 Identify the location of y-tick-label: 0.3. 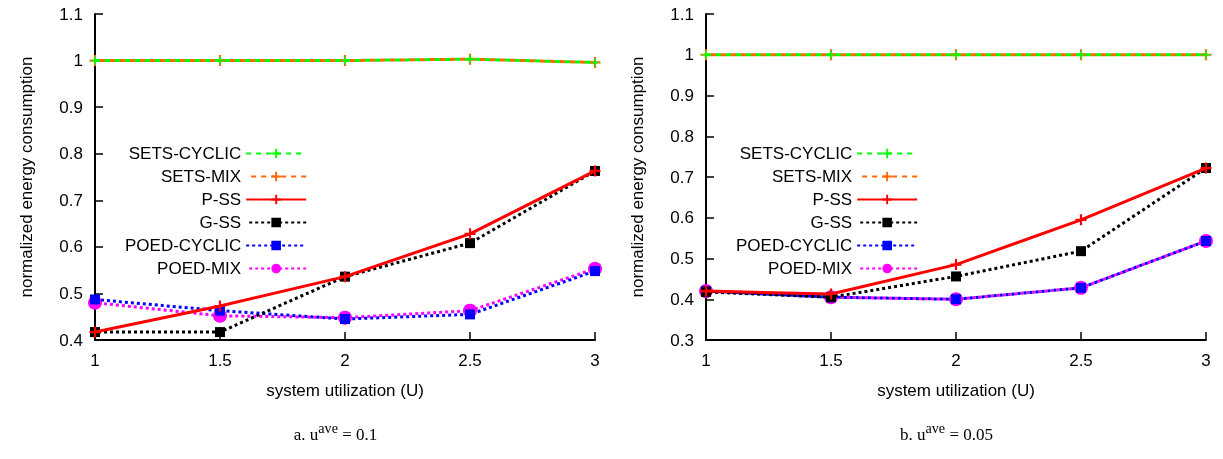
(682, 340).